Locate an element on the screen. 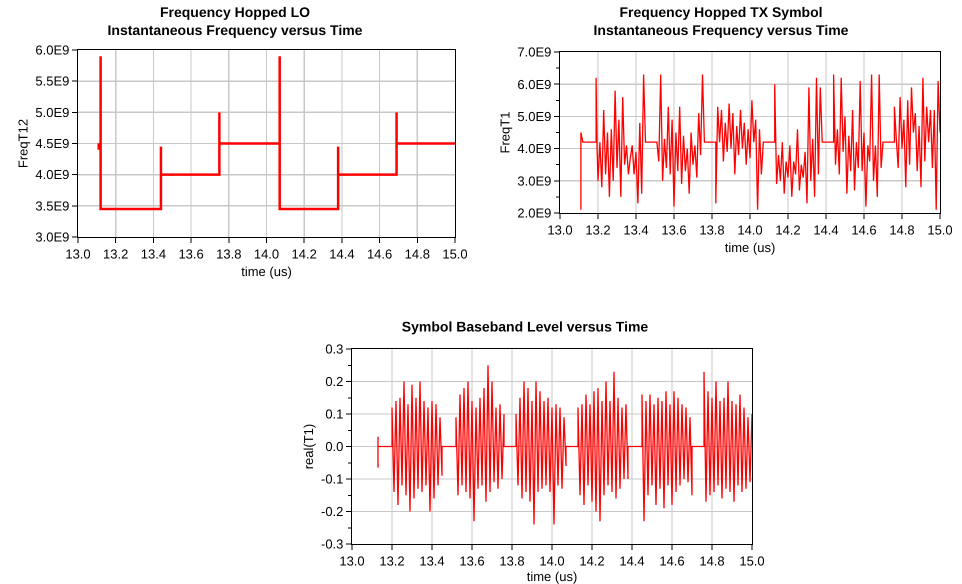 Image resolution: width=962 pixels, height=584 pixels. y-tick-label: 0.0 is located at coordinates (334, 446).